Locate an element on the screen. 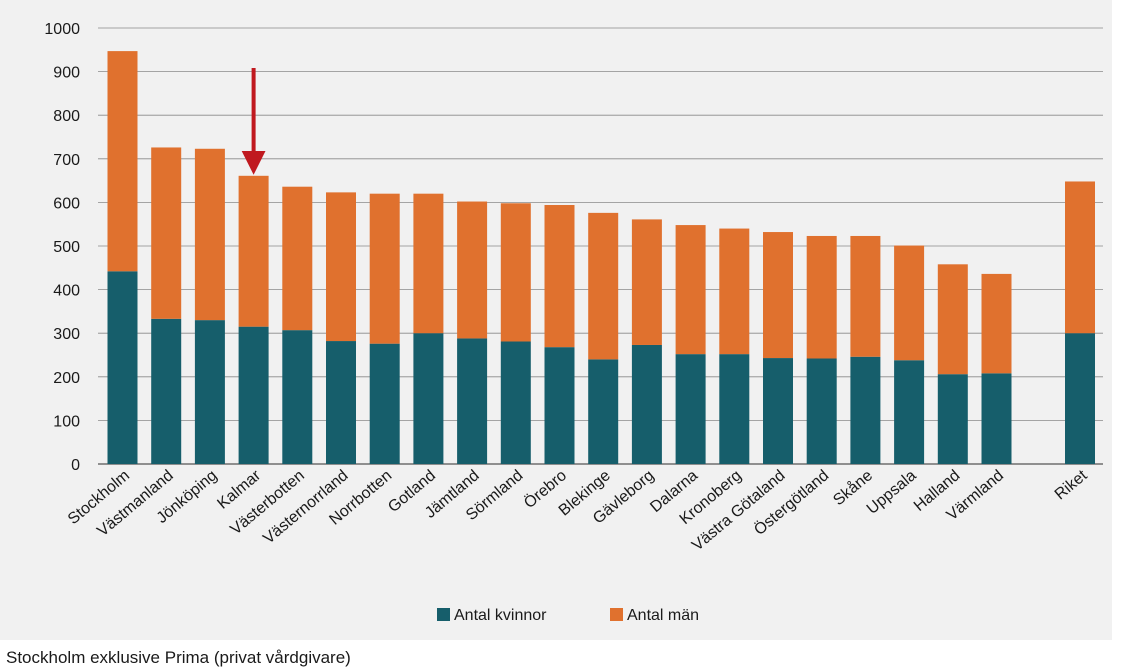 The height and width of the screenshot is (671, 1121). legend-label: Antal män is located at coordinates (663, 615).